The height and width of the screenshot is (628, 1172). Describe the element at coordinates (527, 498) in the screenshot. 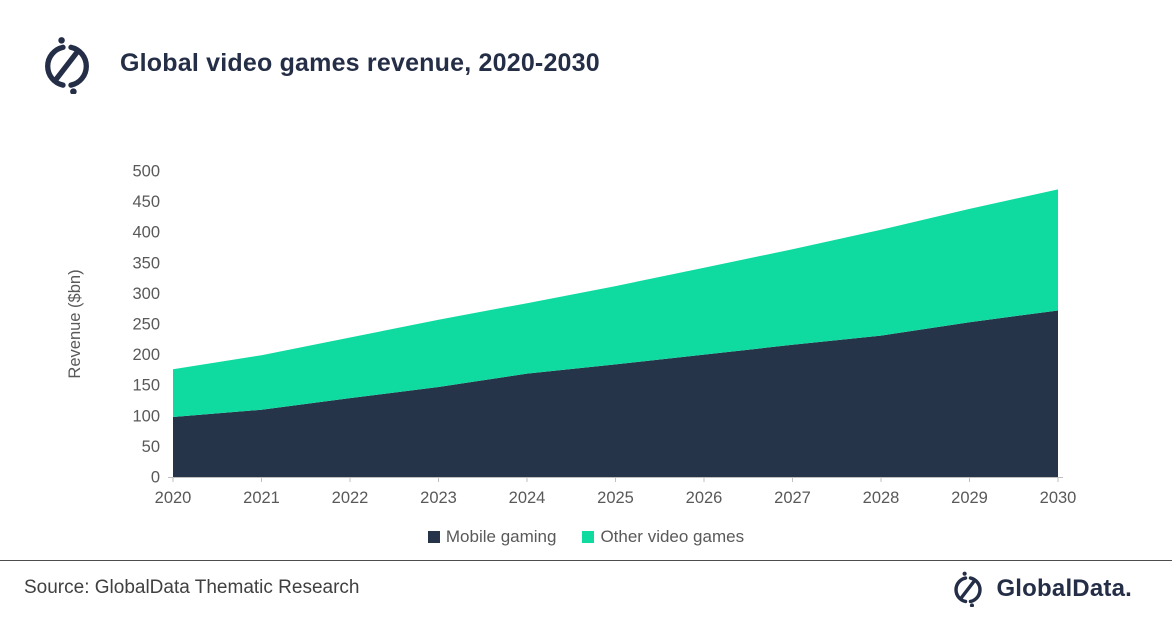

I see `x-tick-label: 2024` at that location.